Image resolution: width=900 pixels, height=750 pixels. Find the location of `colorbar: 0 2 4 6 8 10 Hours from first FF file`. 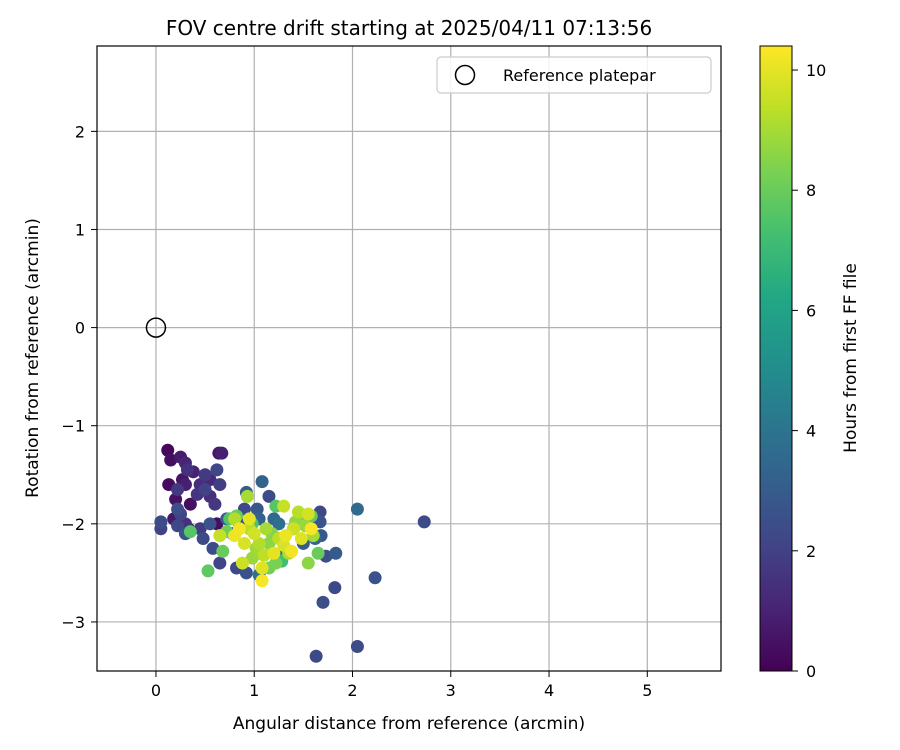

colorbar: 0 2 4 6 8 10 Hours from first FF file is located at coordinates (810, 363).